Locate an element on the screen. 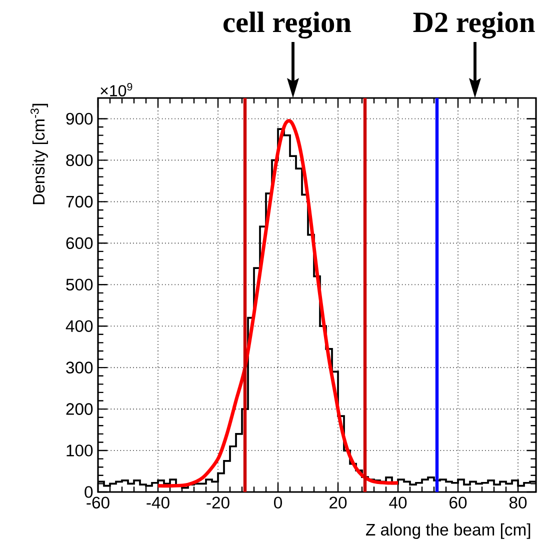 Image resolution: width=541 pixels, height=542 pixels. x-tick-label: 80 is located at coordinates (518, 502).